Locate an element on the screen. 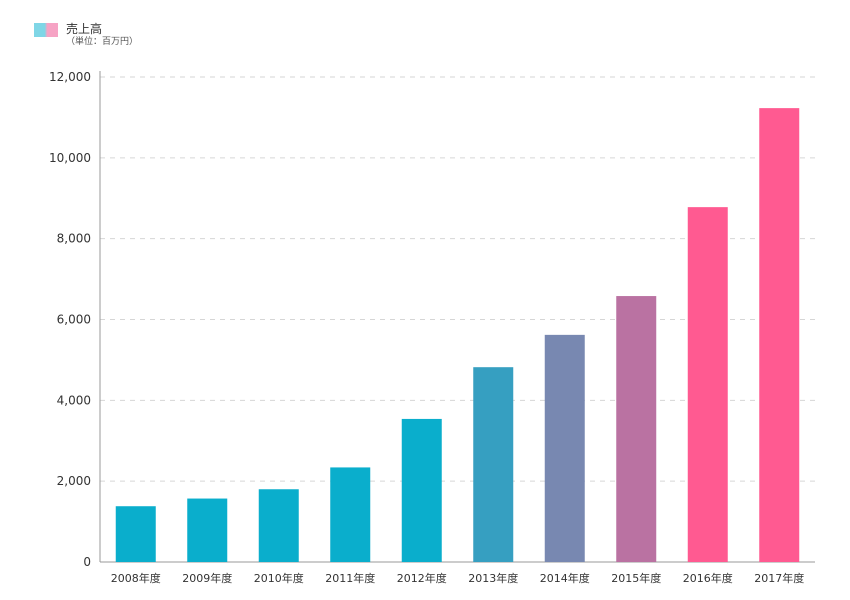  x-tick-label: 2008年度 is located at coordinates (136, 578).